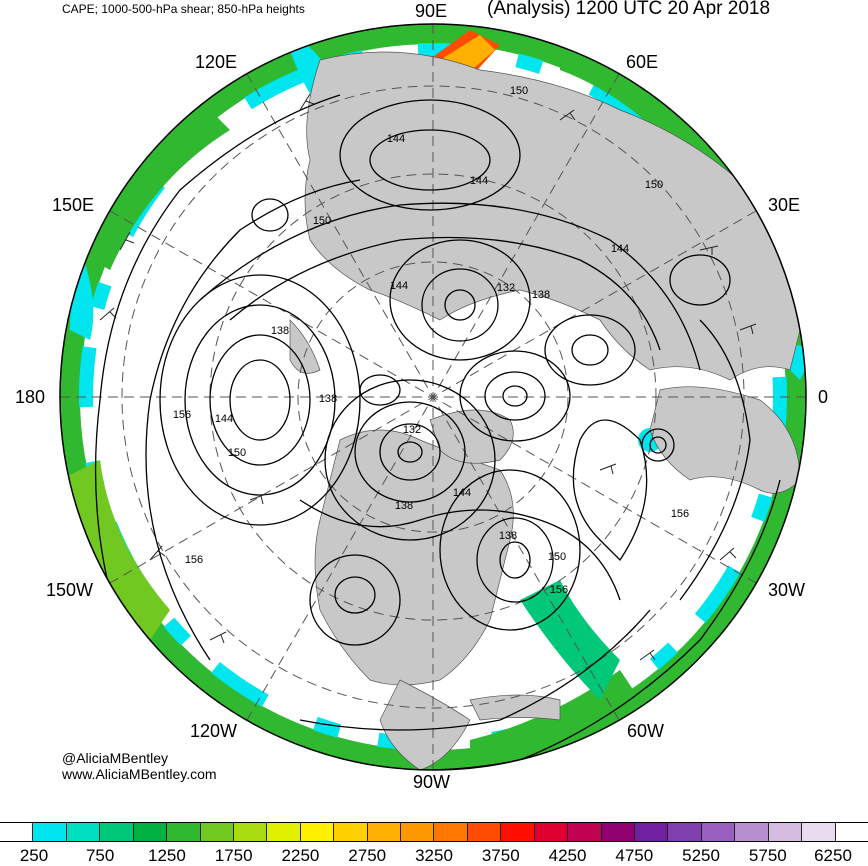  What do you see at coordinates (100, 855) in the screenshot?
I see `colorbar-label: 750` at bounding box center [100, 855].